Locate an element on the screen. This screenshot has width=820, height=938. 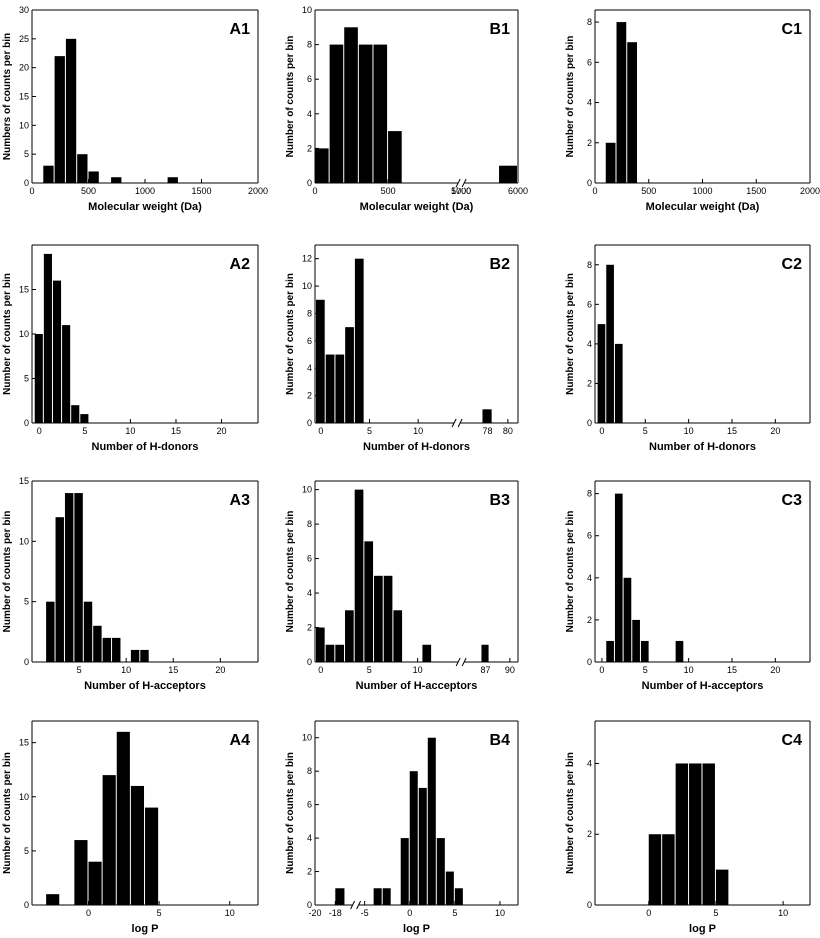
panel-label: B2 is located at coordinates (500, 264).